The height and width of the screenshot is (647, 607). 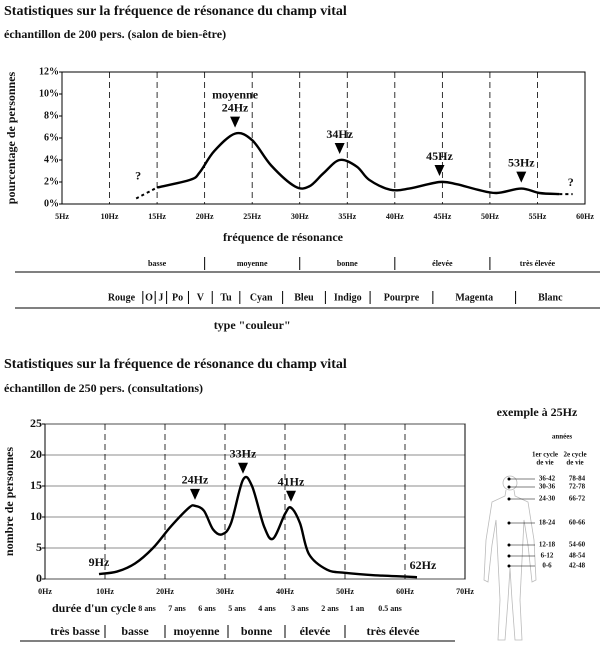 What do you see at coordinates (577, 479) in the screenshot?
I see `example-cell: 78-84` at bounding box center [577, 479].